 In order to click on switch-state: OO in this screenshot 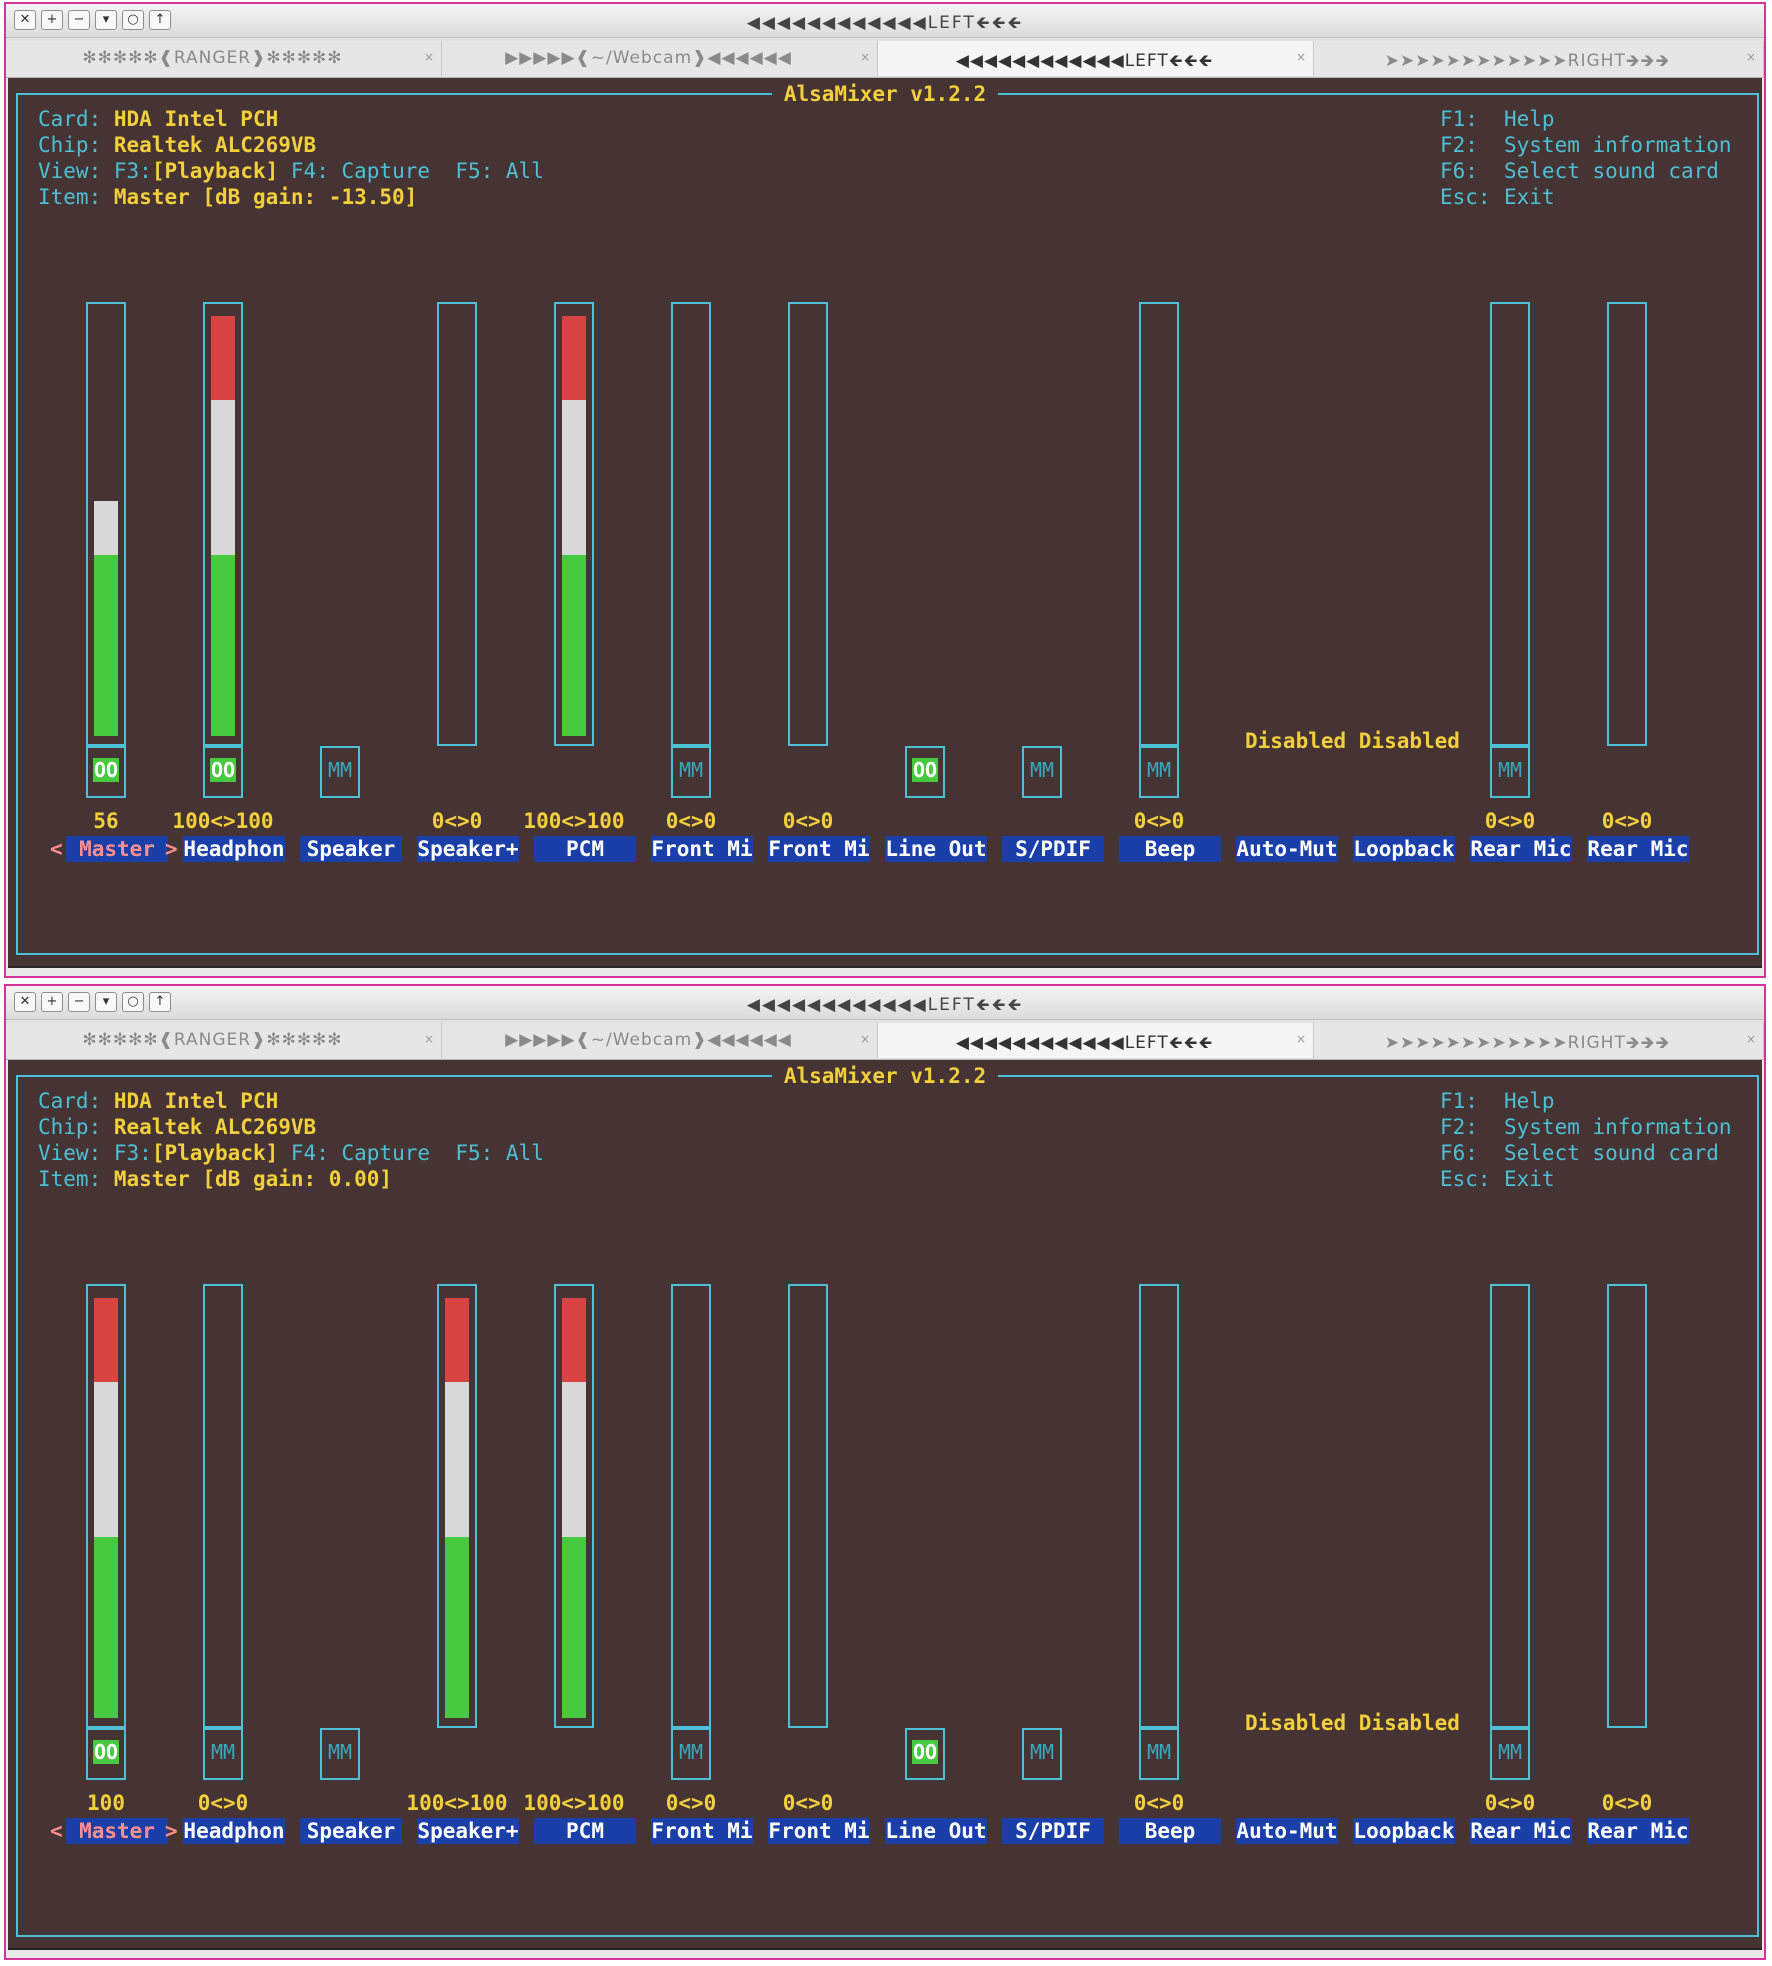, I will do `click(106, 770)`.